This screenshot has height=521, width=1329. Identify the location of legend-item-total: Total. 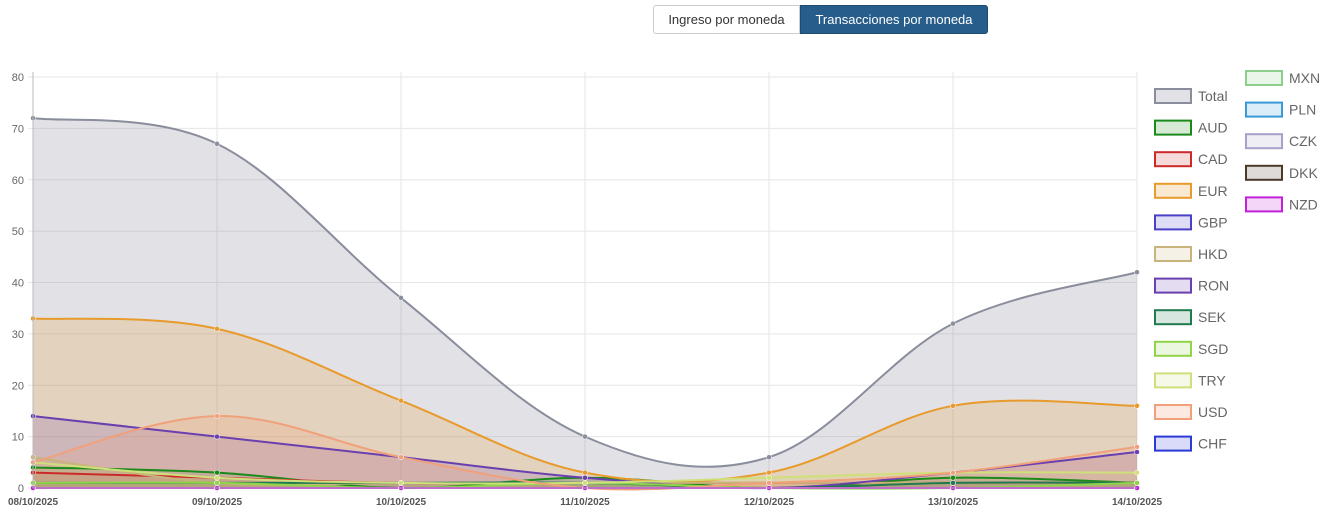
(1191, 96).